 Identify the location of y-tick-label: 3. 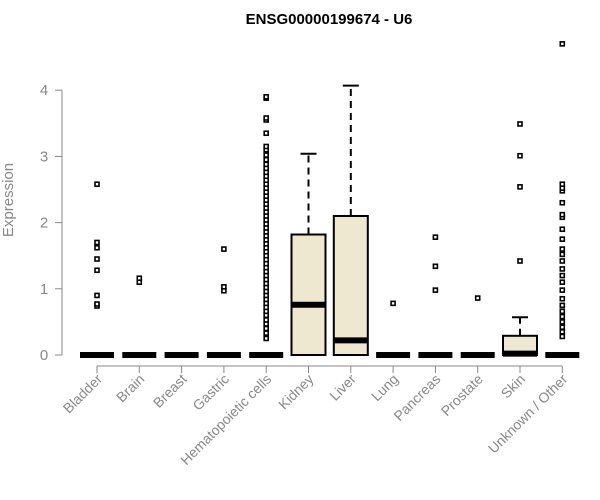
(44, 156).